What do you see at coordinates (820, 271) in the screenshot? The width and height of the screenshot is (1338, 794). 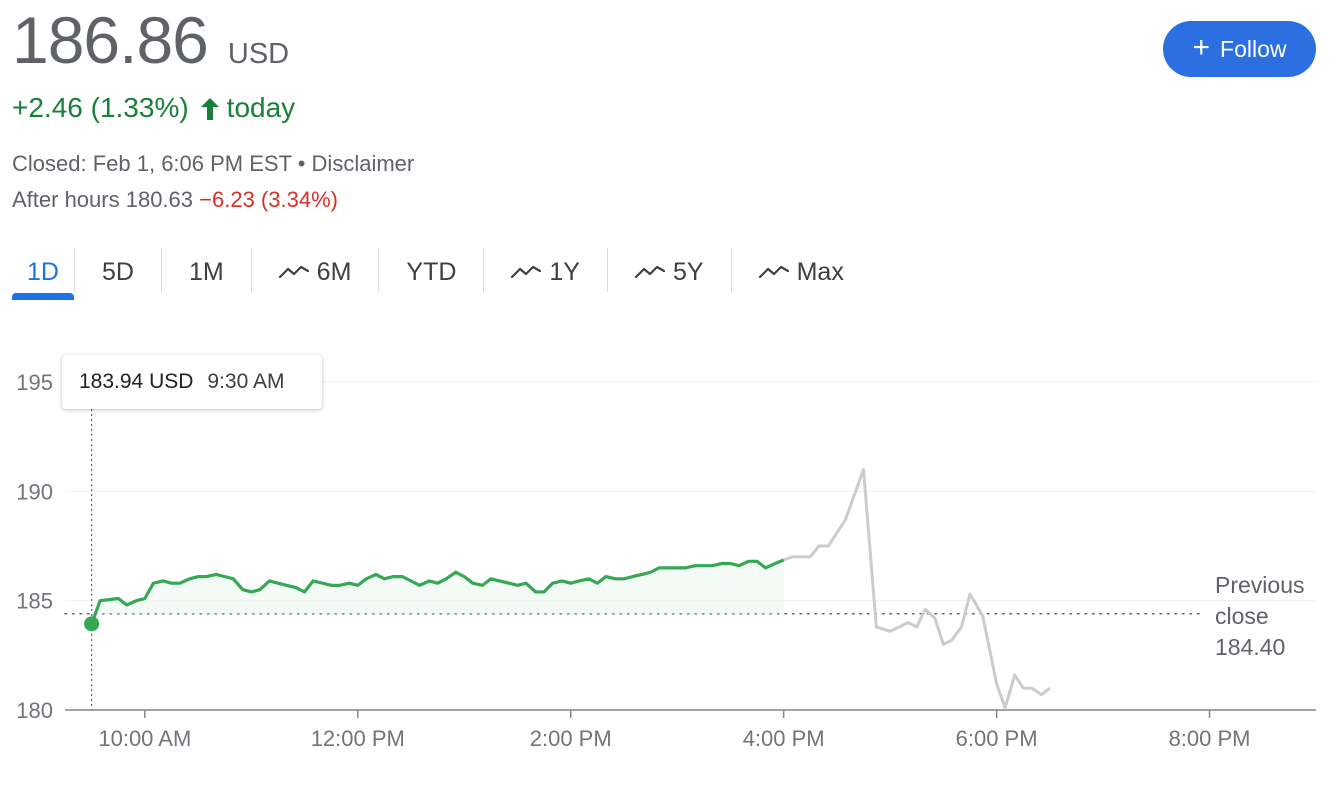 I see `tab-label: Max` at bounding box center [820, 271].